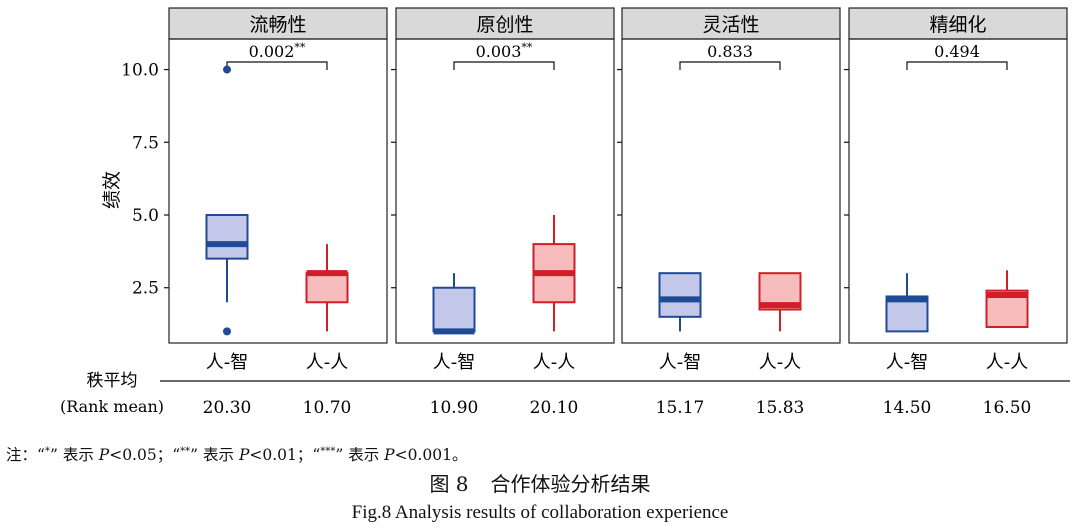 The width and height of the screenshot is (1080, 530). What do you see at coordinates (730, 51) in the screenshot?
I see `p-value-label: 0.833` at bounding box center [730, 51].